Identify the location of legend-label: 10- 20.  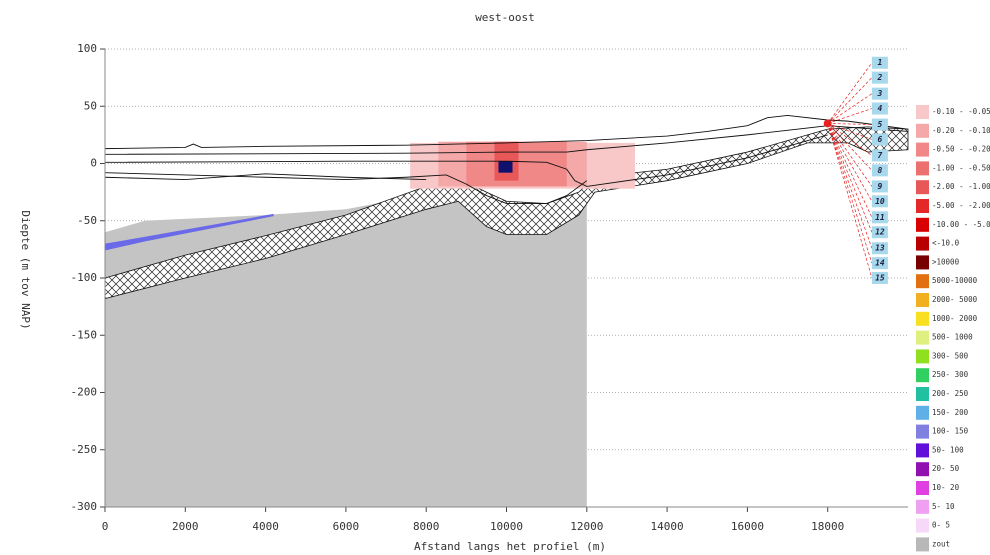
(946, 487).